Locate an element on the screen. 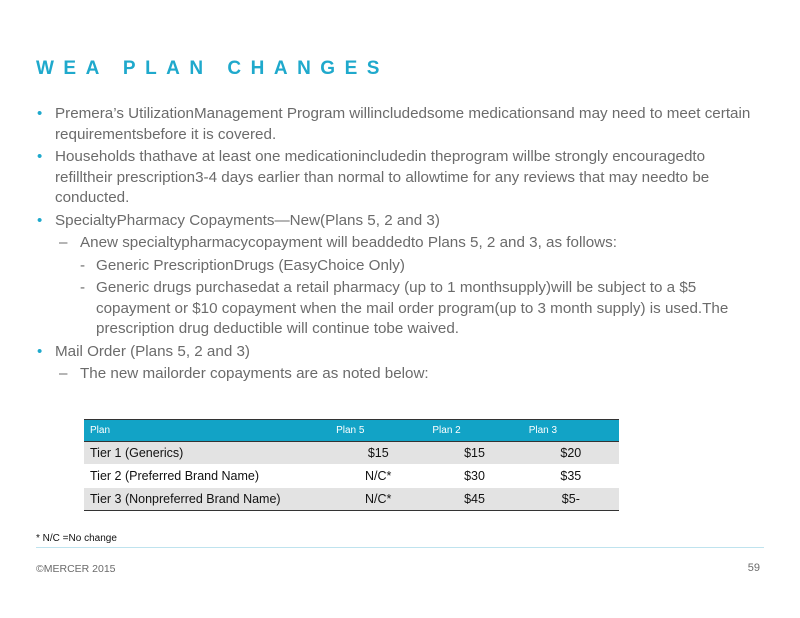 The height and width of the screenshot is (618, 800). tier-name: Tier 3 (Nonpreferred Brand Name) is located at coordinates (207, 499).